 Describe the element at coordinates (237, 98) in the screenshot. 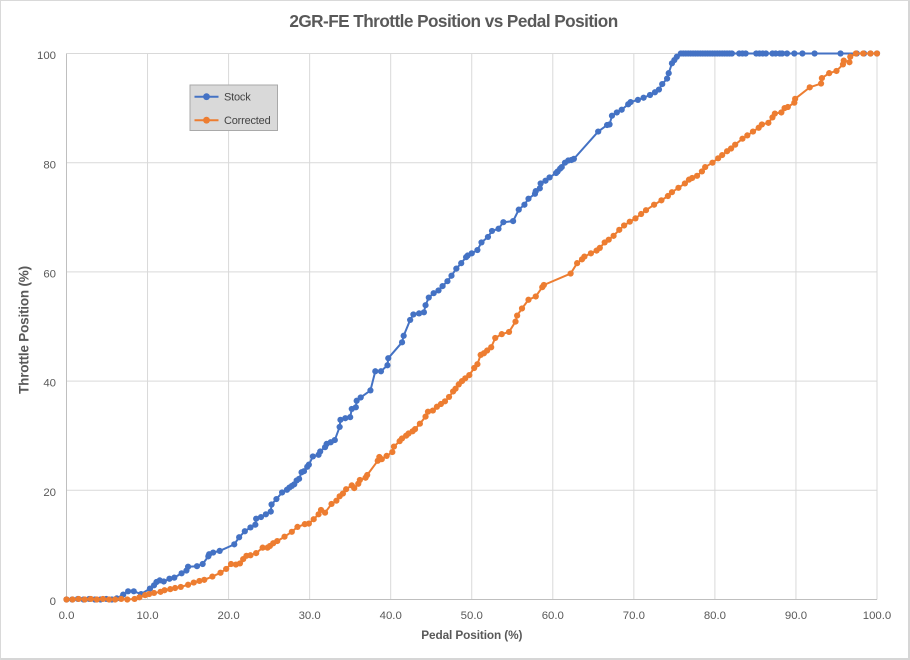

I see `svg-text: Stock` at that location.